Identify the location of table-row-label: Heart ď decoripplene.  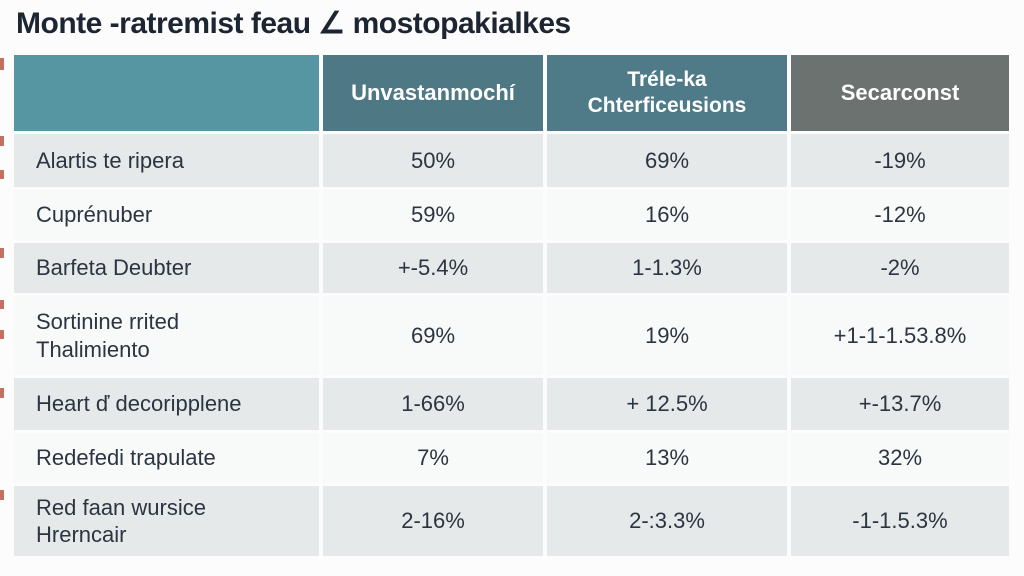
(166, 404).